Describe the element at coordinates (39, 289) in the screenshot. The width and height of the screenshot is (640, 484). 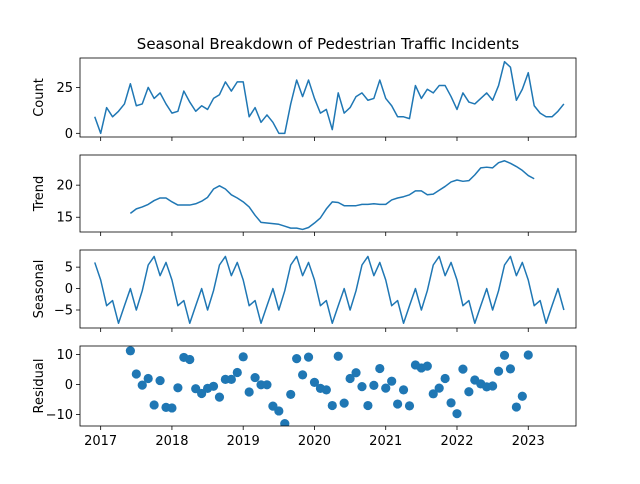
I see `y-axis-label: Seasonal` at that location.